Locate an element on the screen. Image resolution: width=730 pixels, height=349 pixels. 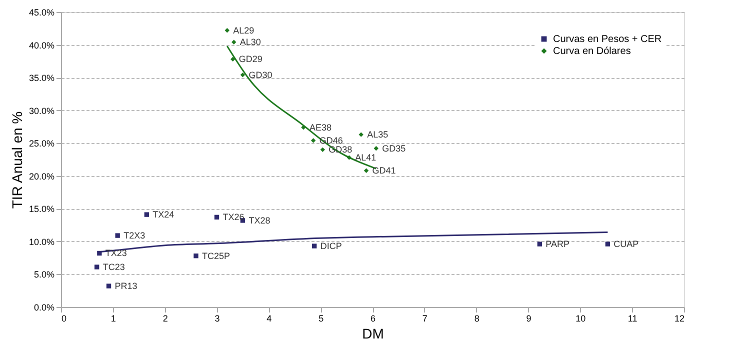
x-tick-label: 4 is located at coordinates (269, 319).